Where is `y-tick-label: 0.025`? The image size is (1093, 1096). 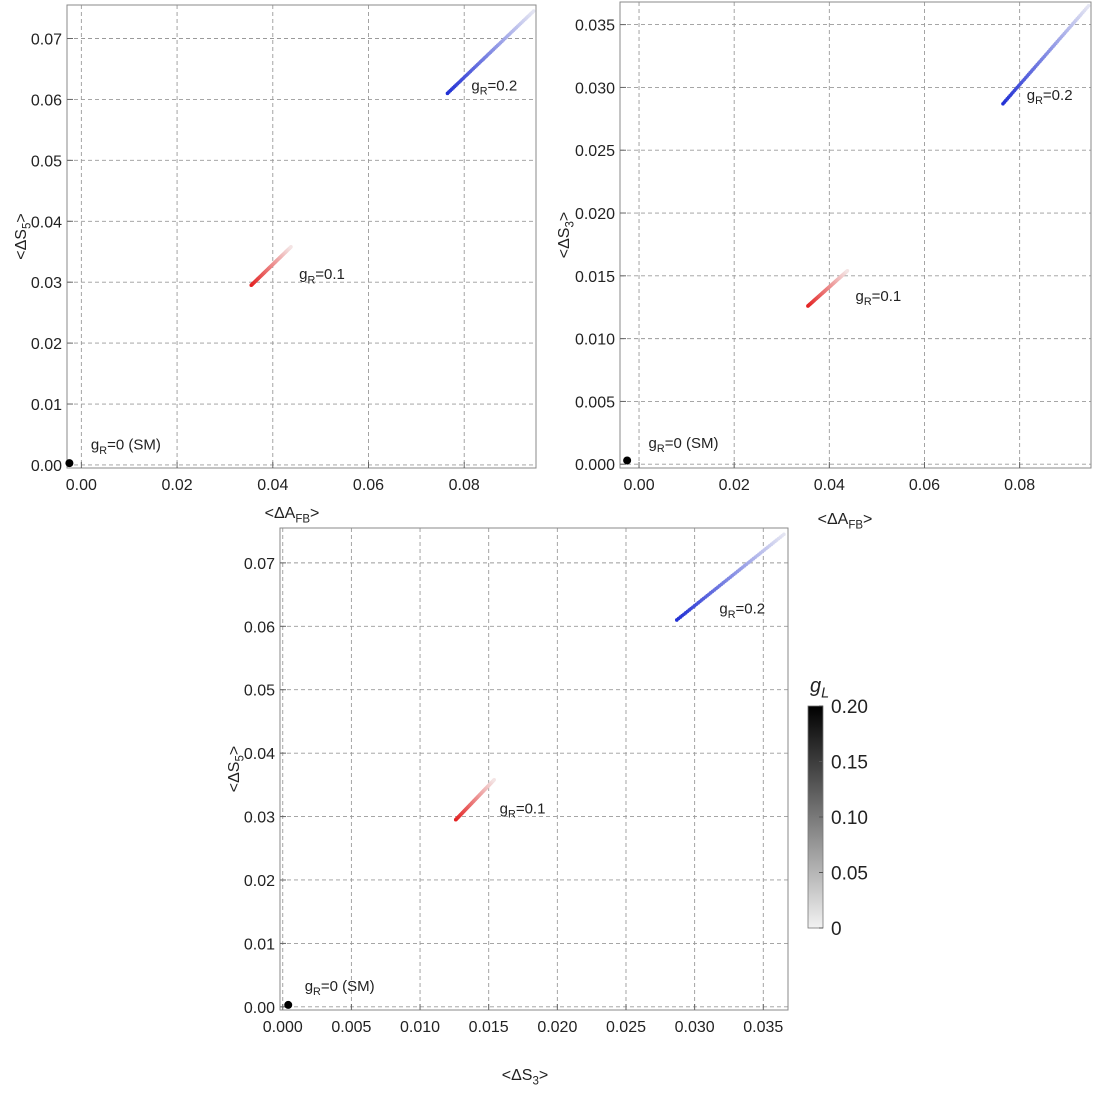
y-tick-label: 0.025 is located at coordinates (595, 151).